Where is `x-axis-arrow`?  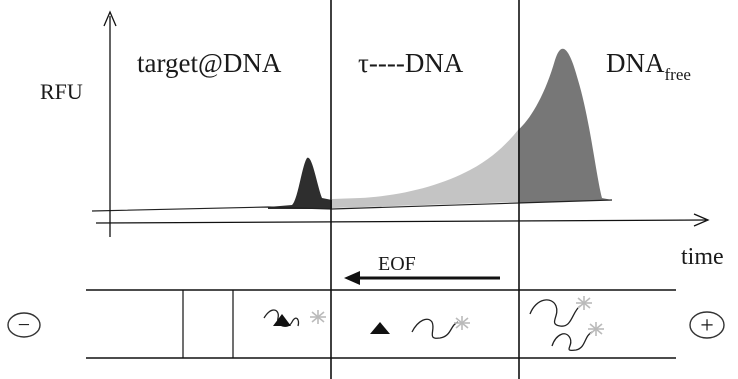 x-axis-arrow is located at coordinates (701, 220).